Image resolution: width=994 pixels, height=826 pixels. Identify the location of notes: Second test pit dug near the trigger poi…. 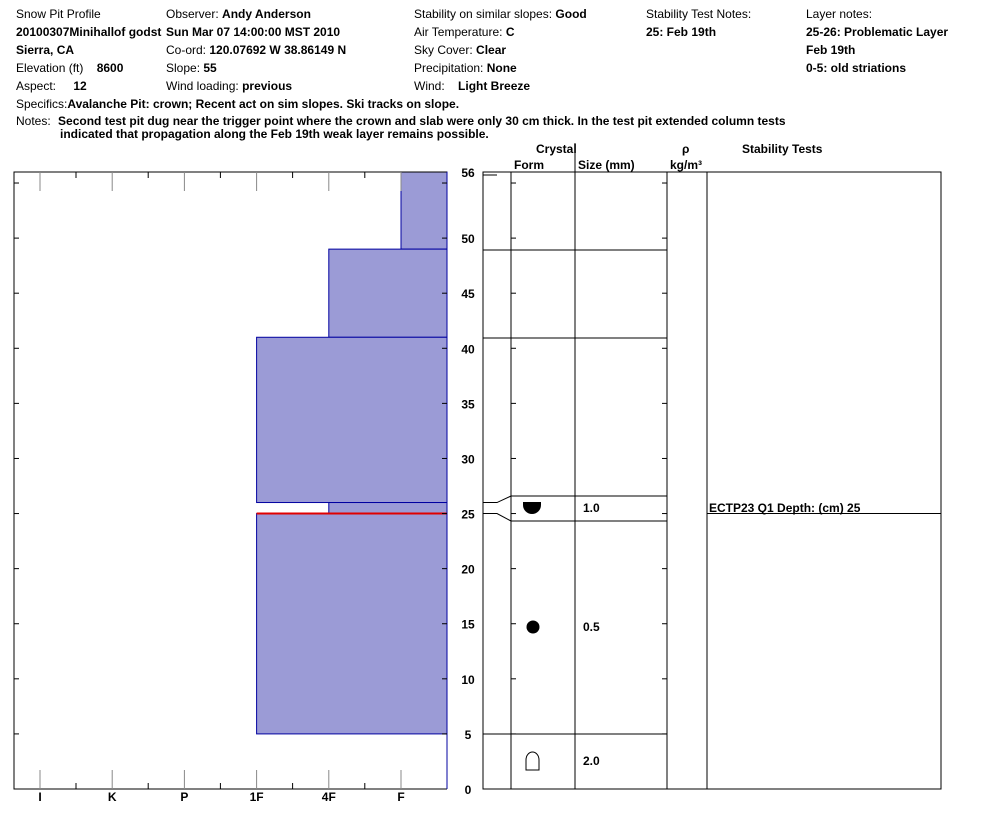
(422, 121).